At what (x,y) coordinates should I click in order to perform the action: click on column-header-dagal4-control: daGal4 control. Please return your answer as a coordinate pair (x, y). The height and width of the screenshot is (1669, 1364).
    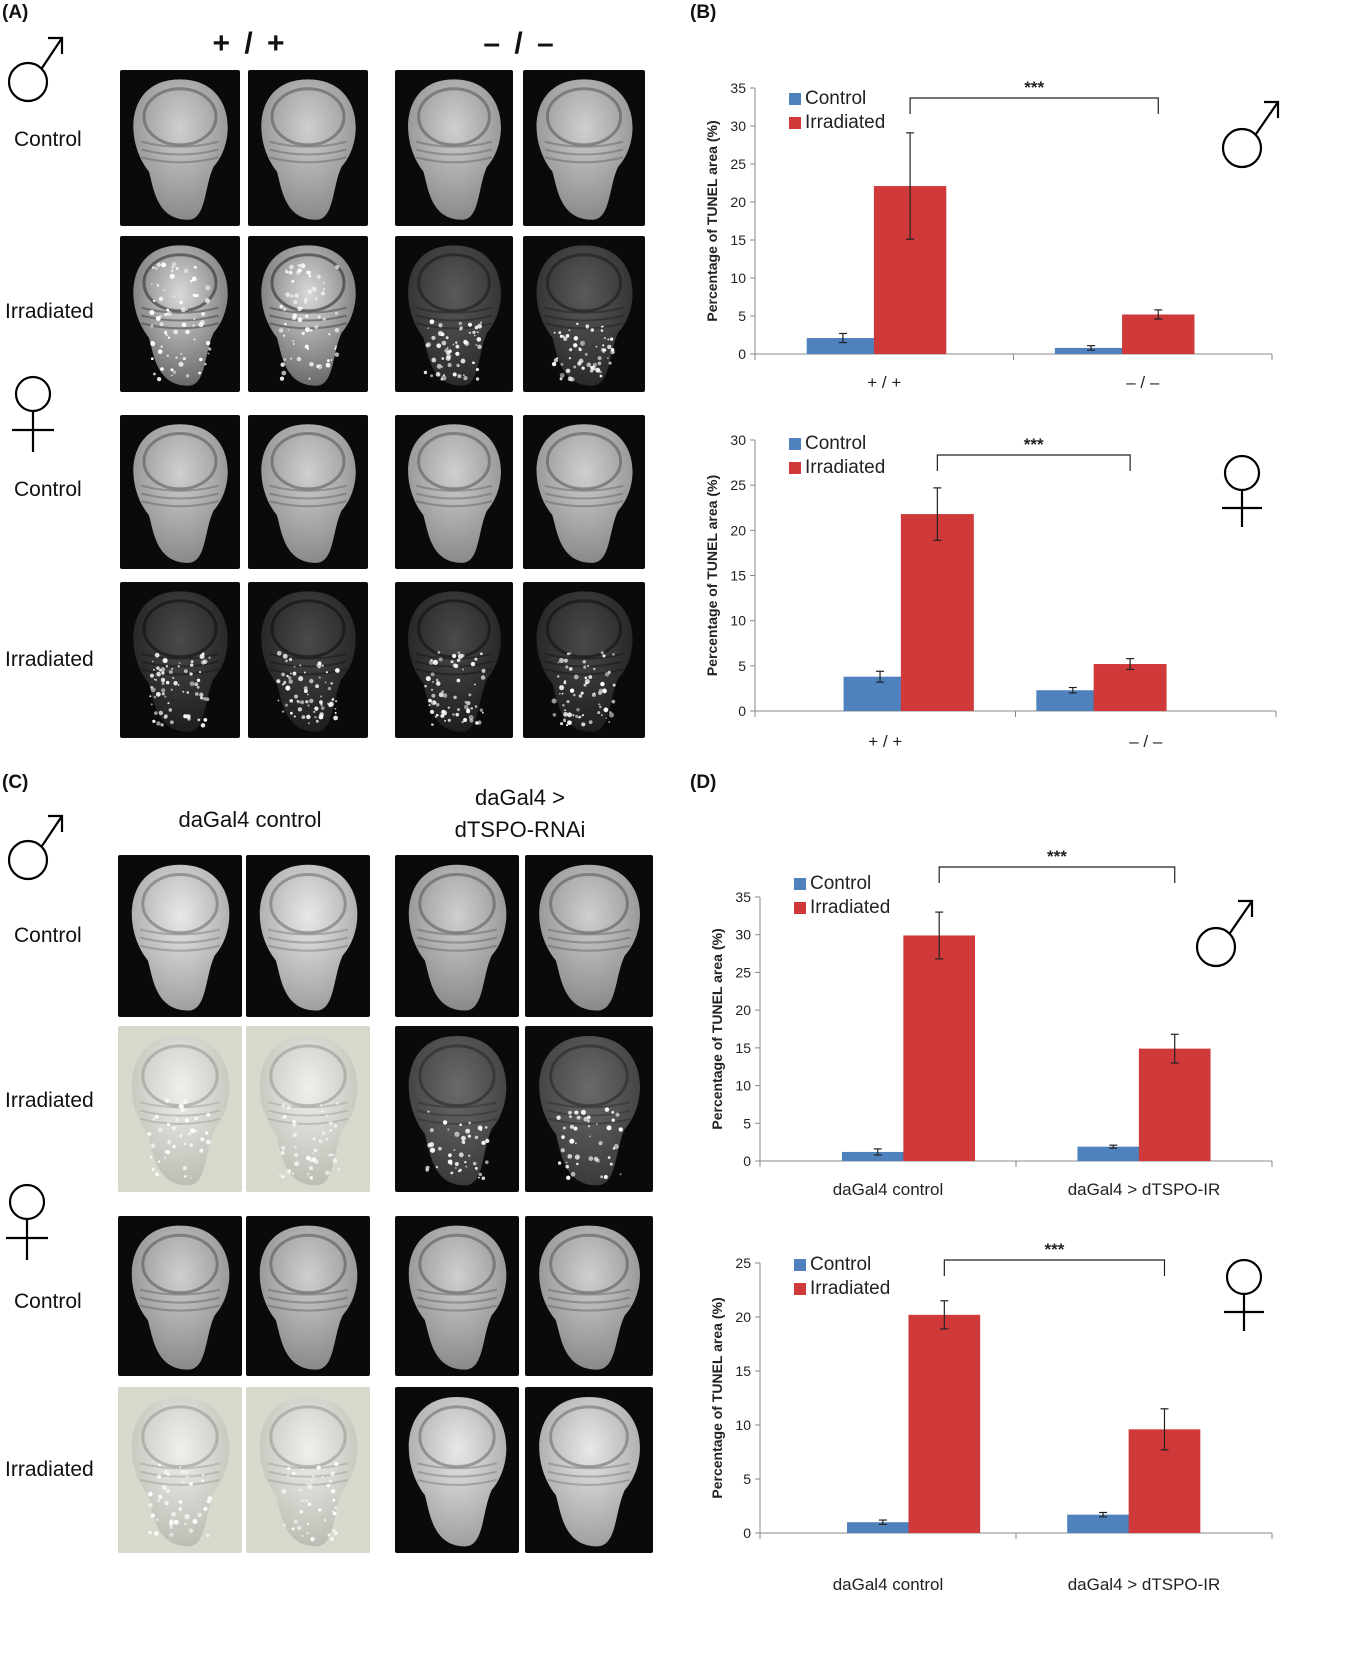
    Looking at the image, I should click on (250, 819).